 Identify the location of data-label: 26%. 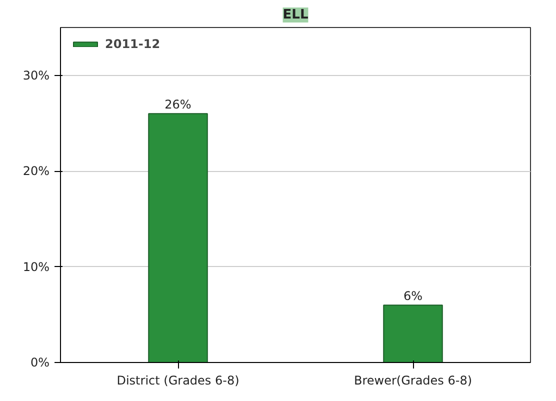
(178, 105).